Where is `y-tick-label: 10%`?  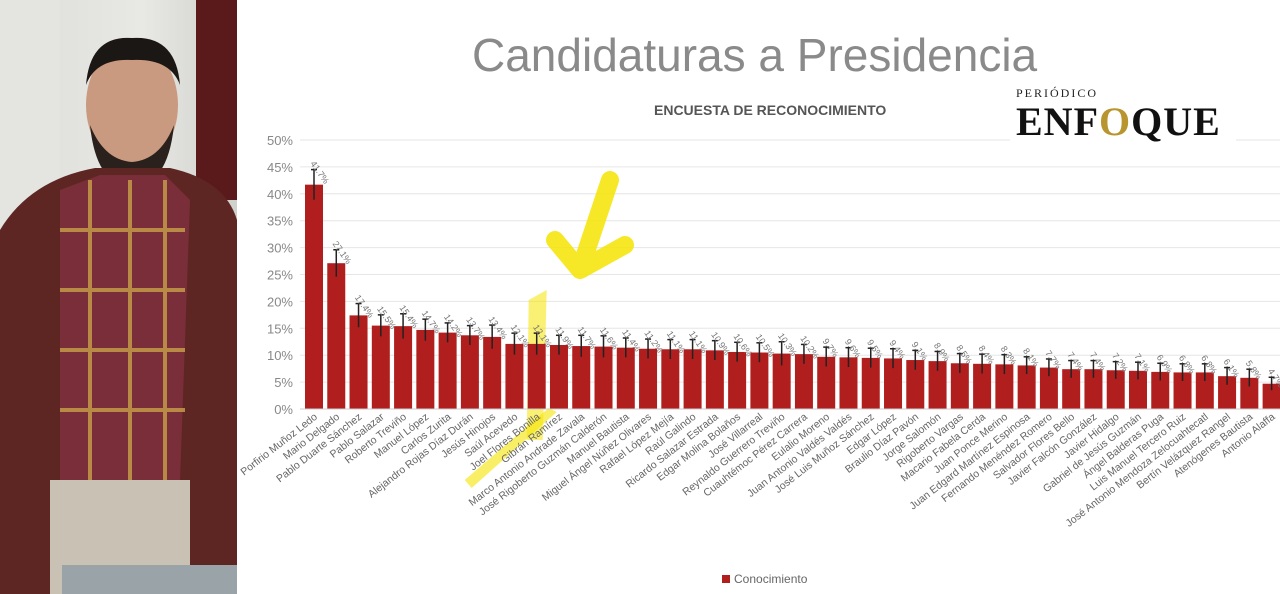
y-tick-label: 10% is located at coordinates (280, 355).